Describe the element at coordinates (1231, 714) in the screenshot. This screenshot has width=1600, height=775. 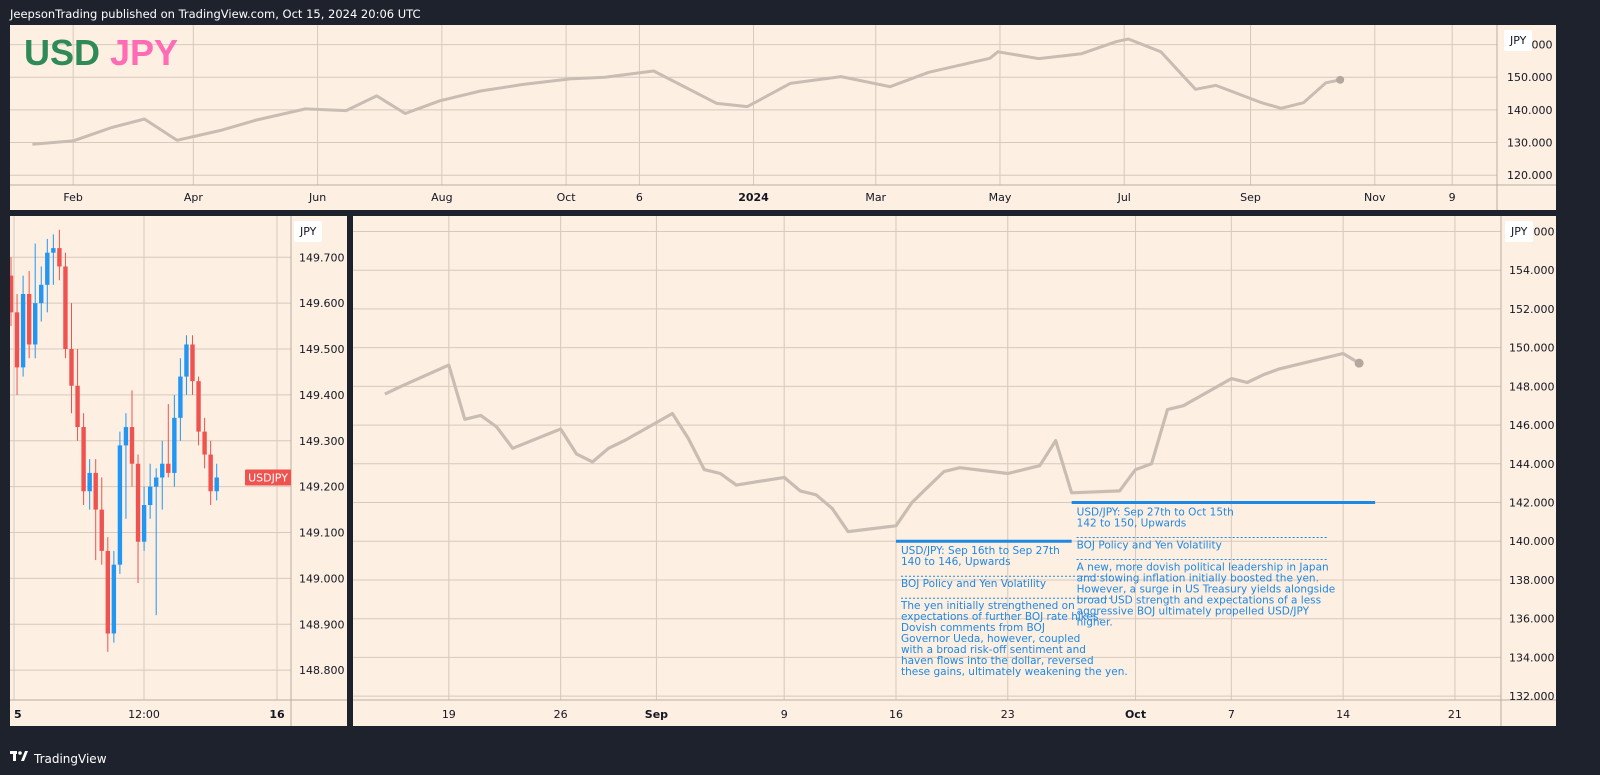
I see `daily-x-tick: 7` at that location.